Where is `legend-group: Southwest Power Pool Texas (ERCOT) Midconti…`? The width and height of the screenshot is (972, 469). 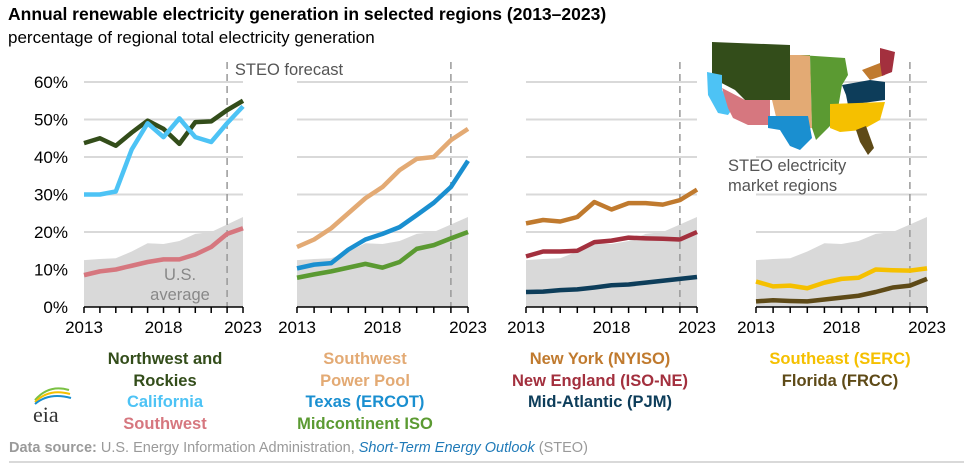 legend-group: Southwest Power Pool Texas (ERCOT) Midconti… is located at coordinates (365, 392).